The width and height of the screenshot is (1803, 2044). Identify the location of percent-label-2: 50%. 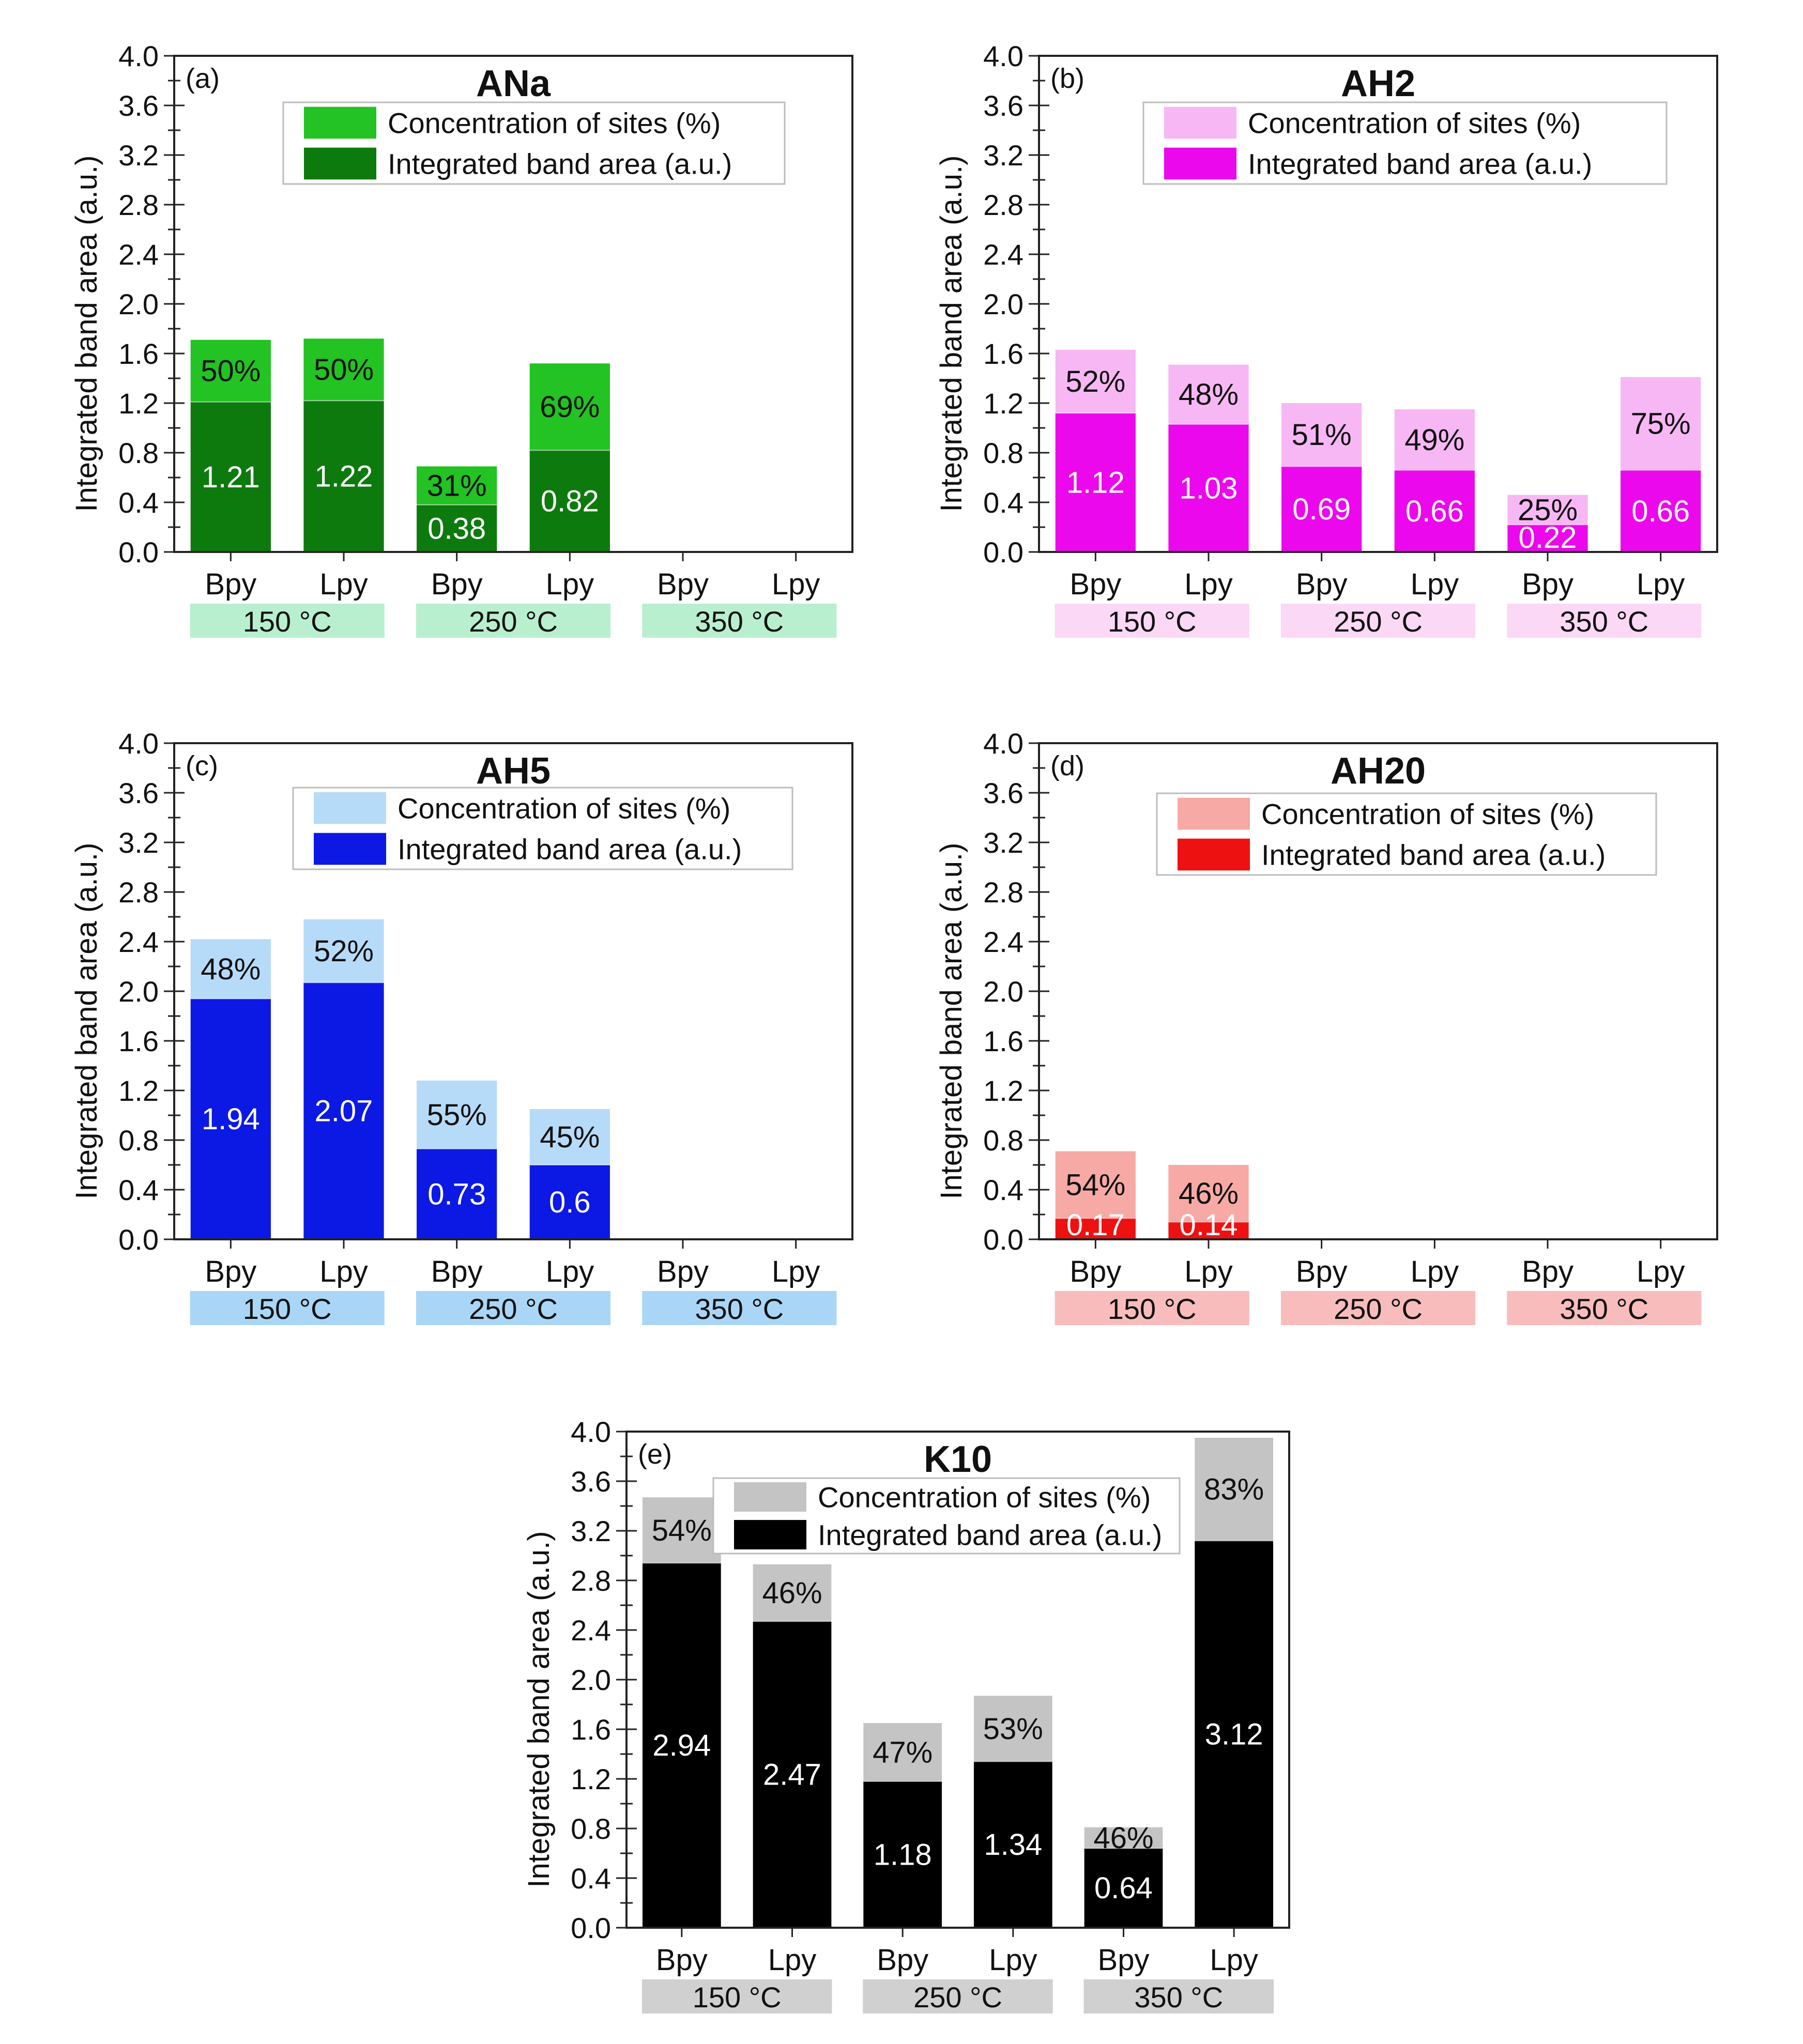
(344, 370).